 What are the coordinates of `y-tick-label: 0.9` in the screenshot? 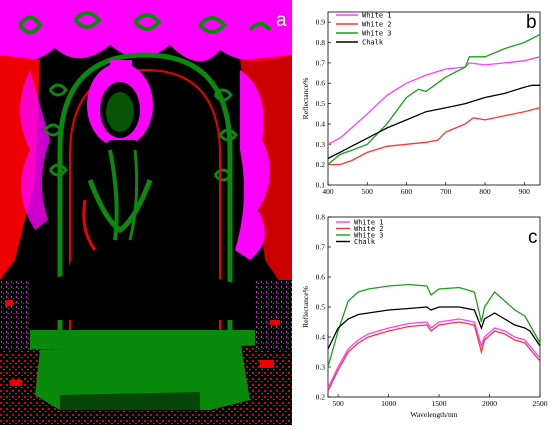 It's located at (321, 22).